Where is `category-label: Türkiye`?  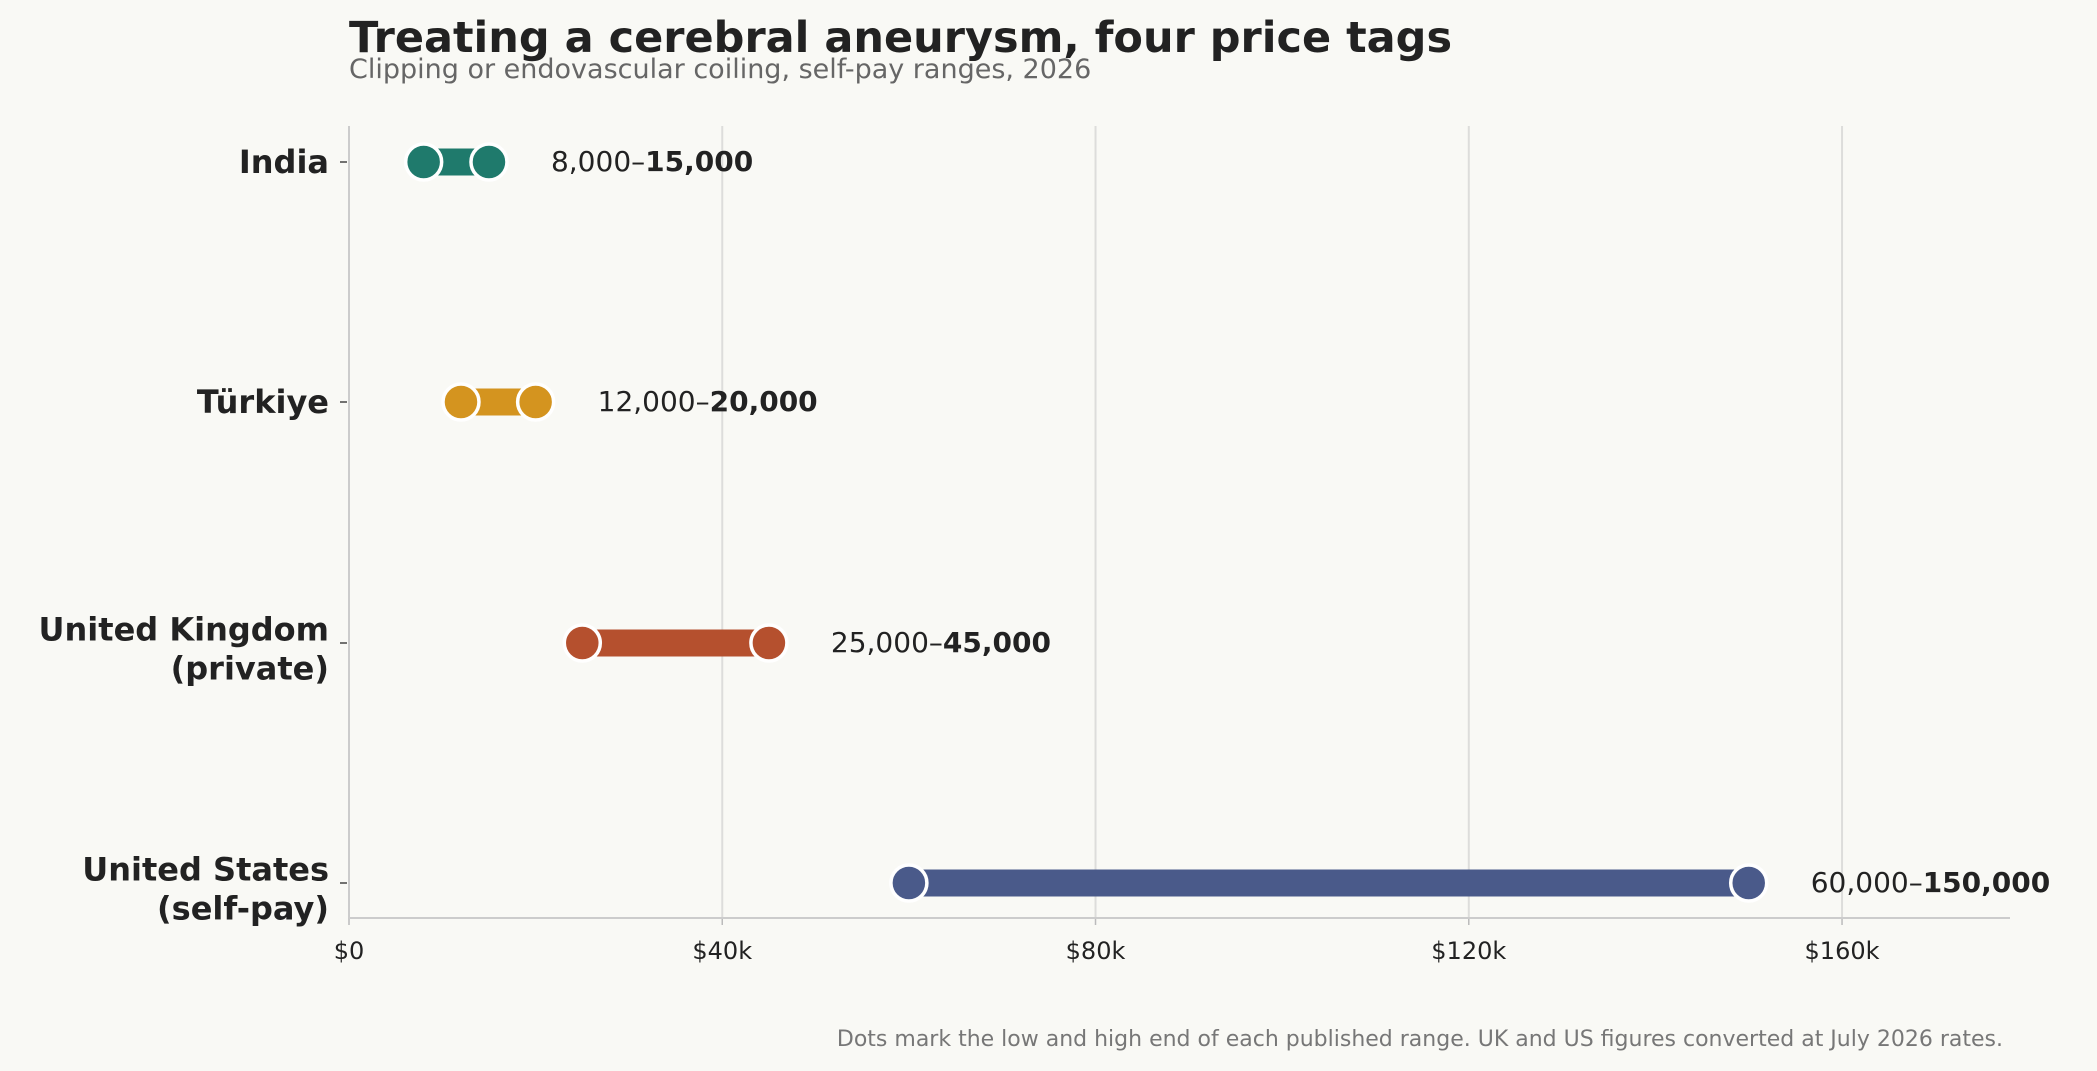 category-label: Türkiye is located at coordinates (263, 402).